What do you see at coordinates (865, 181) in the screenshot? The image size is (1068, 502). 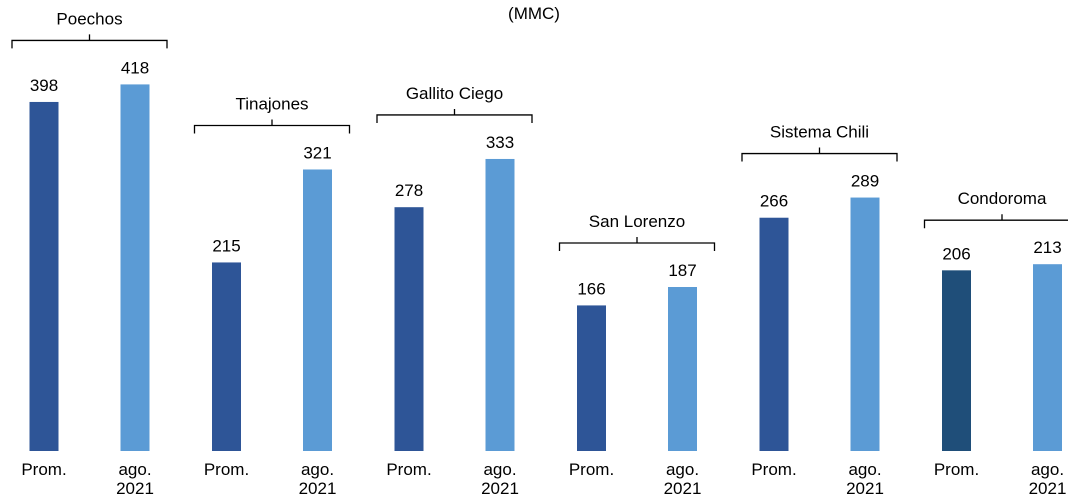 I see `value-label: 289` at bounding box center [865, 181].